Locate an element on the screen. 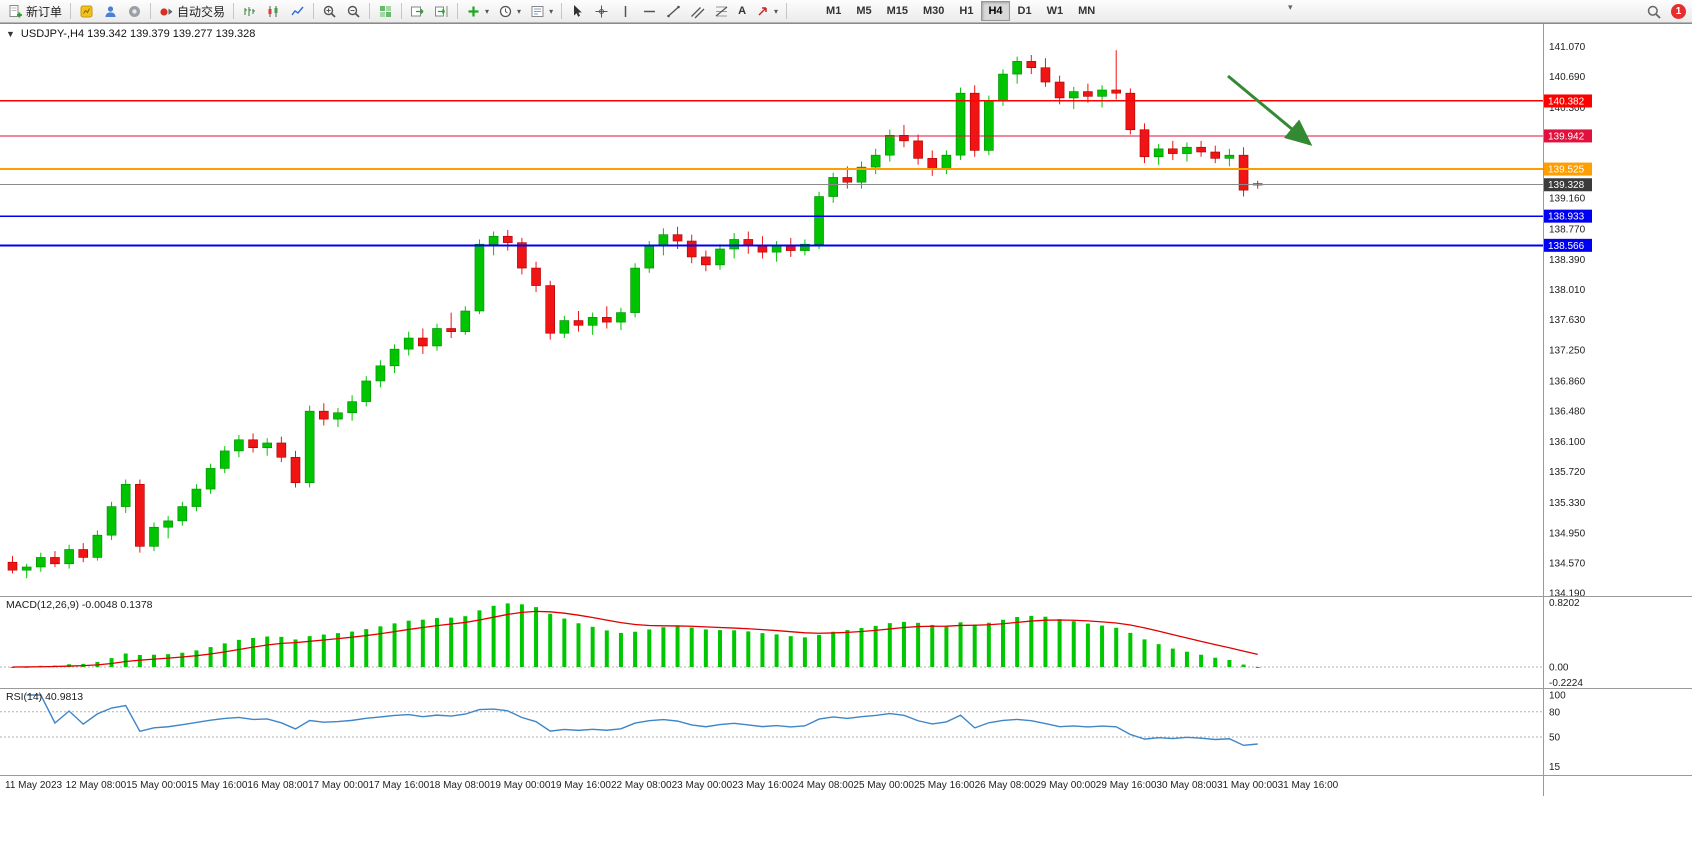 This screenshot has height=863, width=1692. text-tool-button: A is located at coordinates (742, 11).